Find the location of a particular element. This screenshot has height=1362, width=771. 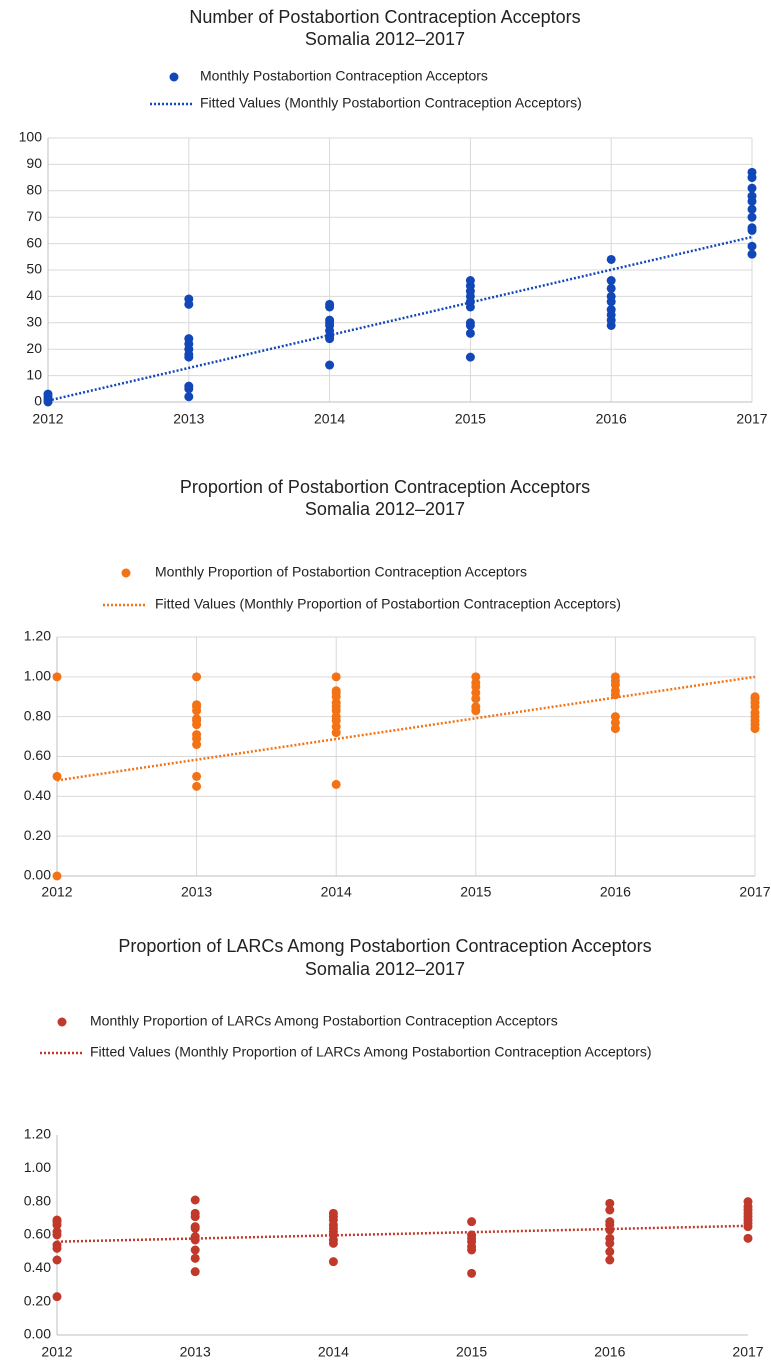

y-tick-label: 60 is located at coordinates (34, 242).